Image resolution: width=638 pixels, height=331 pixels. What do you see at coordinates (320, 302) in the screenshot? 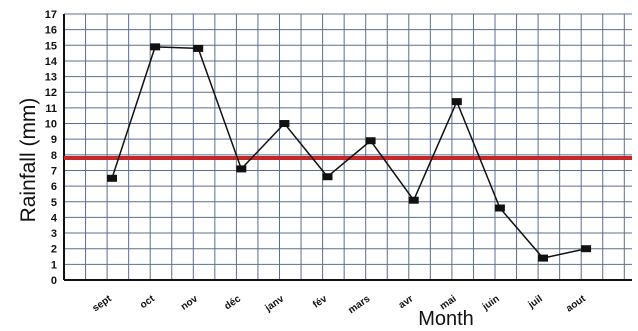
I see `x-tick-label-fév: fév` at bounding box center [320, 302].